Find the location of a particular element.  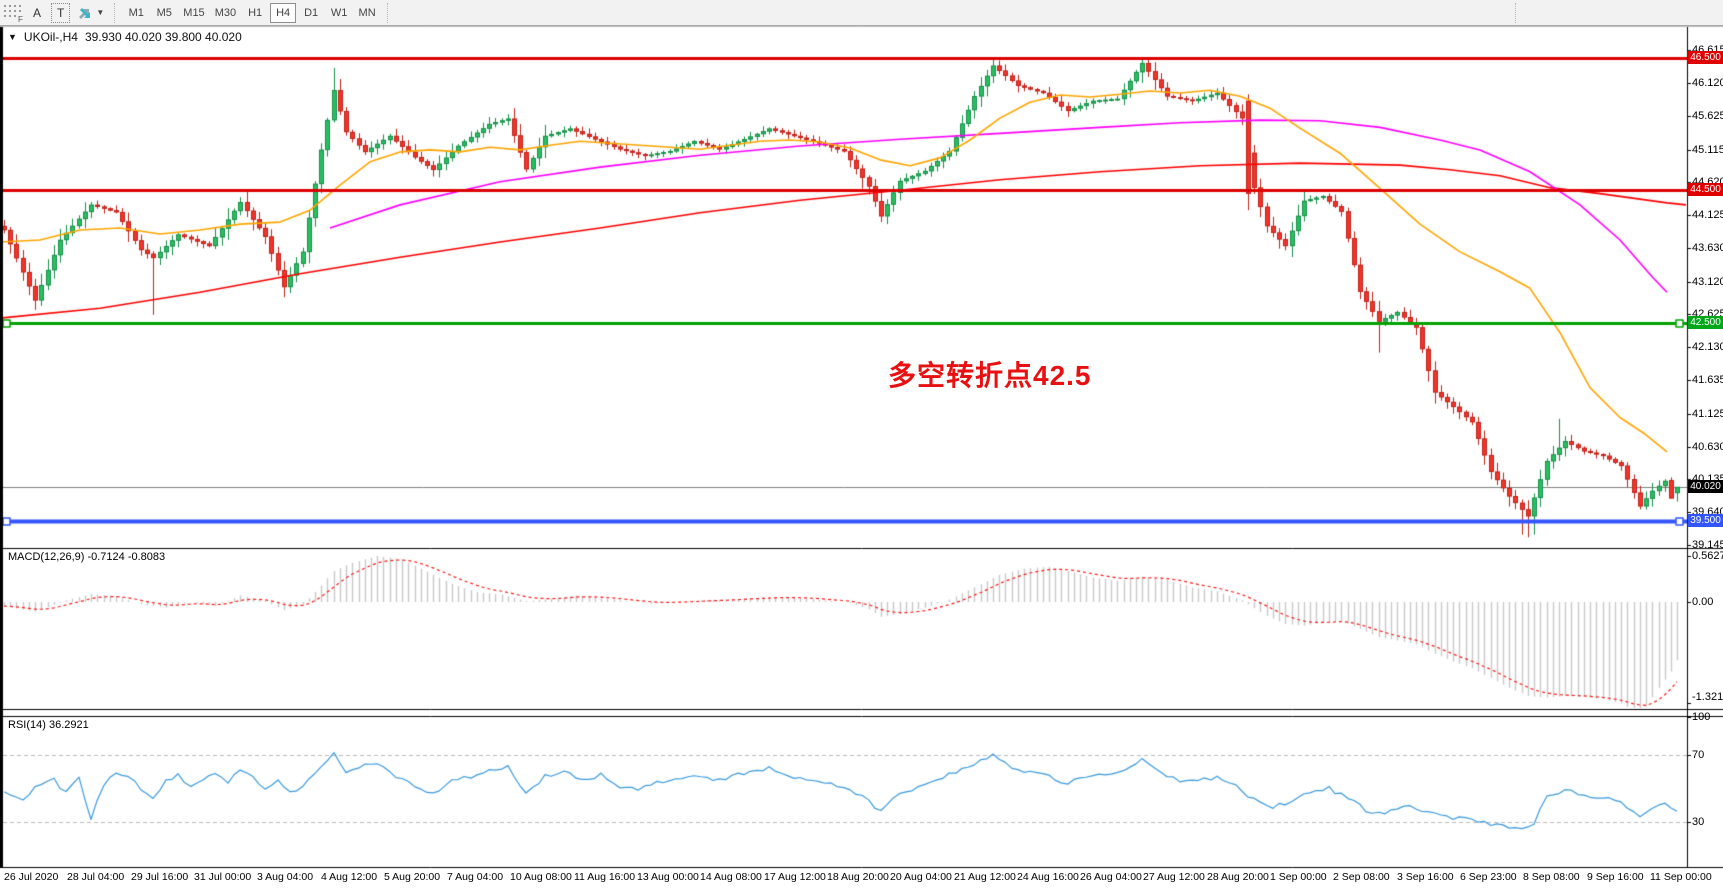

timeframe-button-h4: H4 is located at coordinates (283, 12).